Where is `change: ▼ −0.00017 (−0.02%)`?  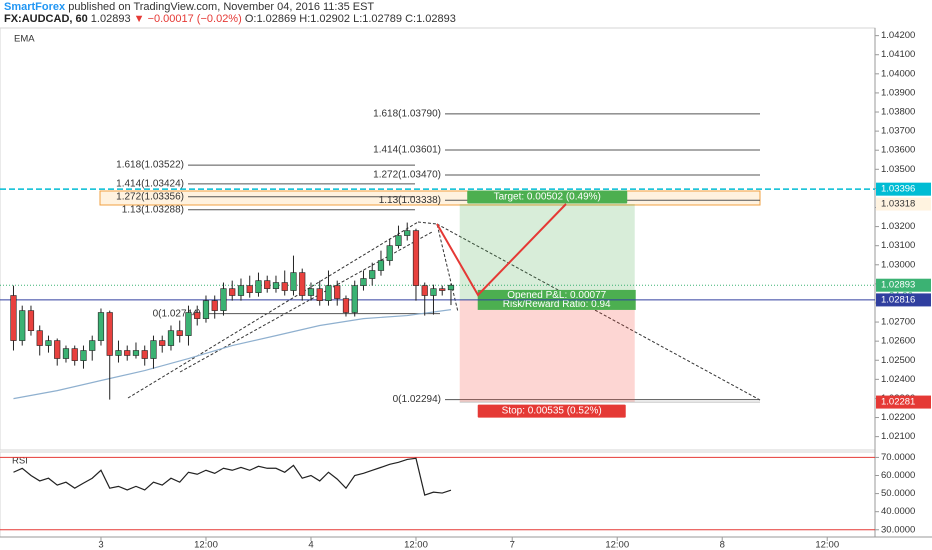 change: ▼ −0.00017 (−0.02%) is located at coordinates (187, 19).